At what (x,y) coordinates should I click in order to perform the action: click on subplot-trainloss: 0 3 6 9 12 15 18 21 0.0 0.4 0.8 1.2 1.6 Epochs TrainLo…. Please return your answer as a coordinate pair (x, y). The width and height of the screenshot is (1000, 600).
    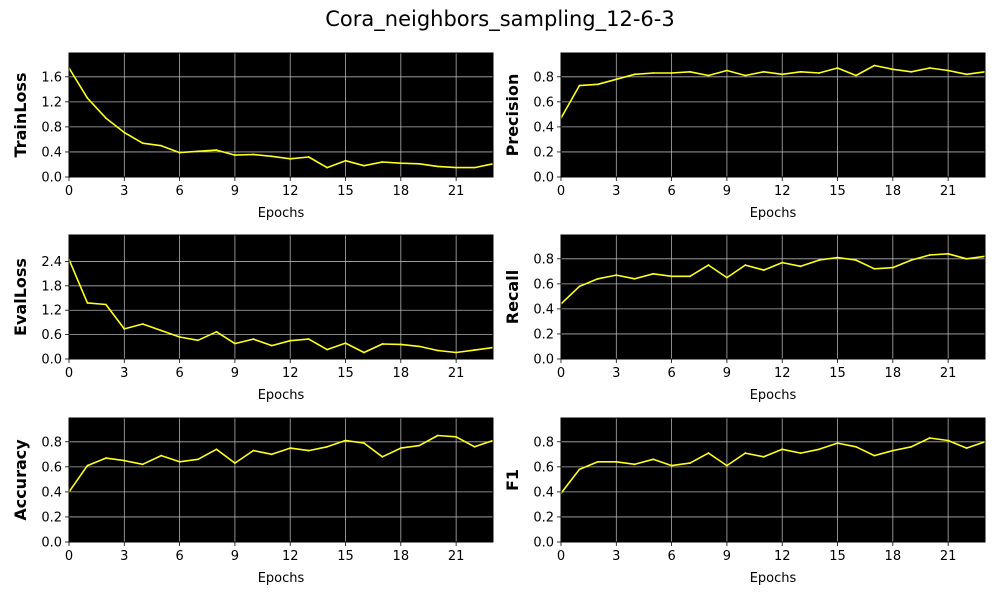
    Looking at the image, I should click on (252, 136).